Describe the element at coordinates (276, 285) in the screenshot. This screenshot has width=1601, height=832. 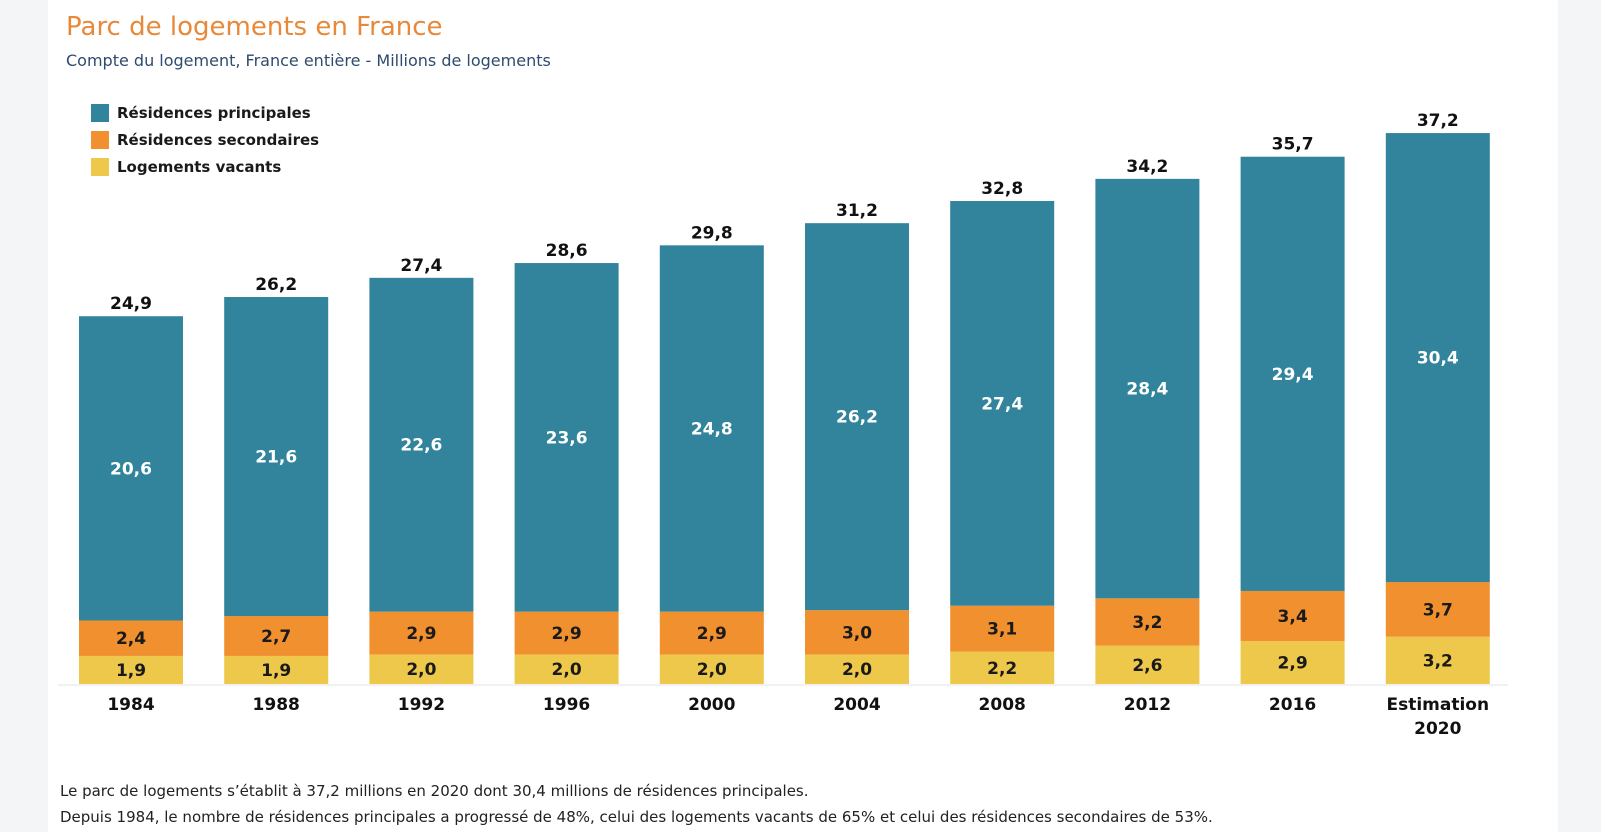
I see `total-label: 26,2` at that location.